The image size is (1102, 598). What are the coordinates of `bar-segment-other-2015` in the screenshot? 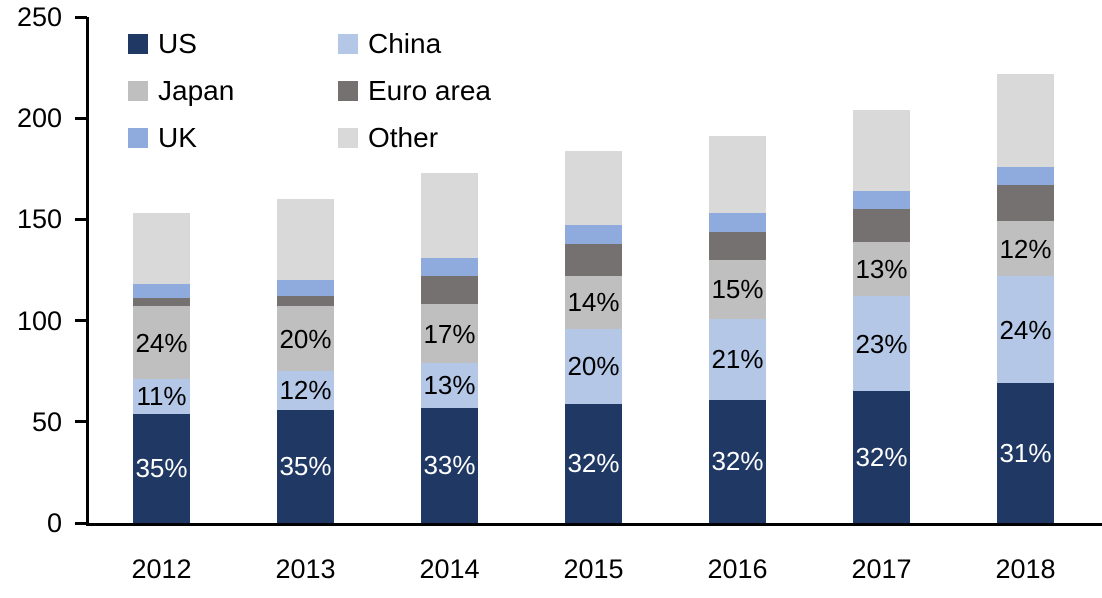 It's located at (593, 188).